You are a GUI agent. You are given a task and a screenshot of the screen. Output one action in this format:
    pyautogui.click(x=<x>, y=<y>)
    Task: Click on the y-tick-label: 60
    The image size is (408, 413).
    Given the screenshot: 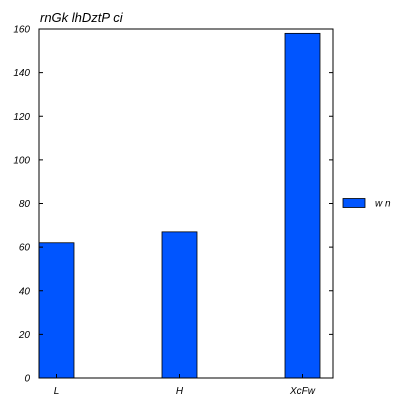 What is the action you would take?
    pyautogui.click(x=25, y=248)
    